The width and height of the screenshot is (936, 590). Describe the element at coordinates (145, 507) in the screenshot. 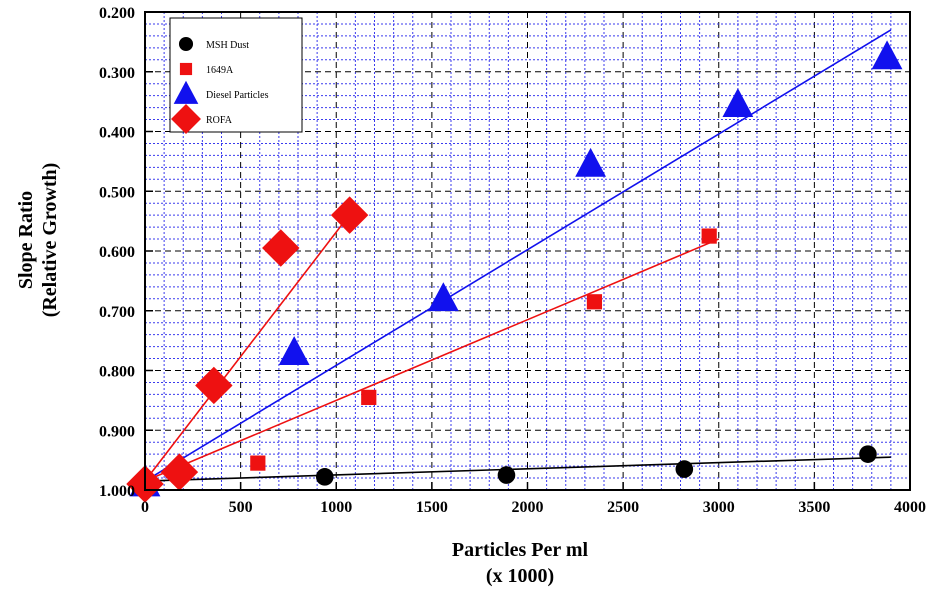

I see `x-tick-label: 0` at that location.